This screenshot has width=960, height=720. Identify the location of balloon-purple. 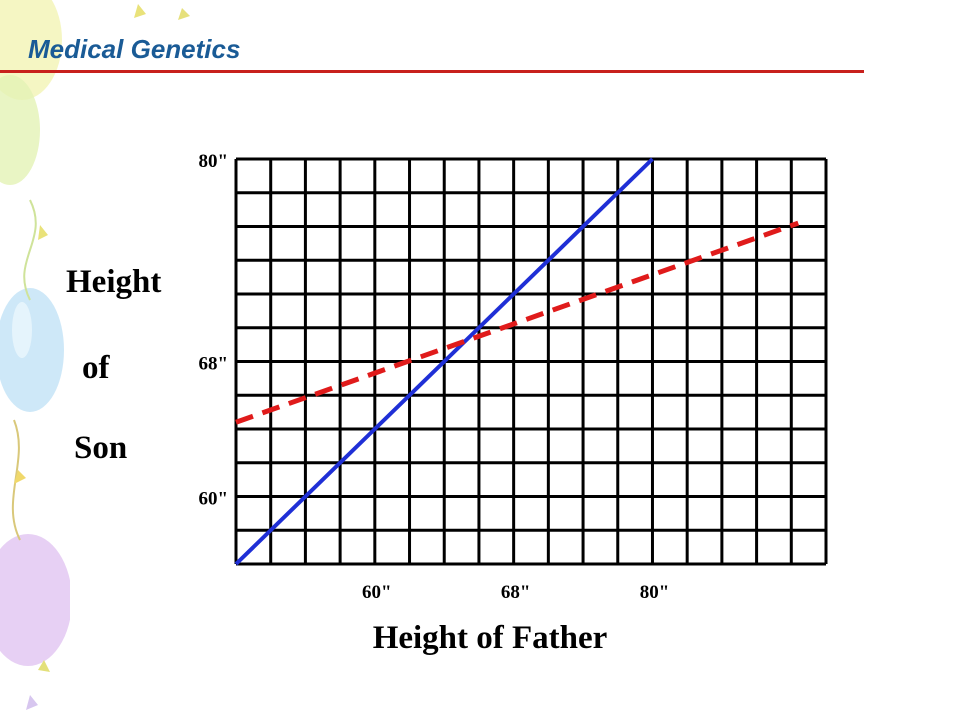
(35, 600).